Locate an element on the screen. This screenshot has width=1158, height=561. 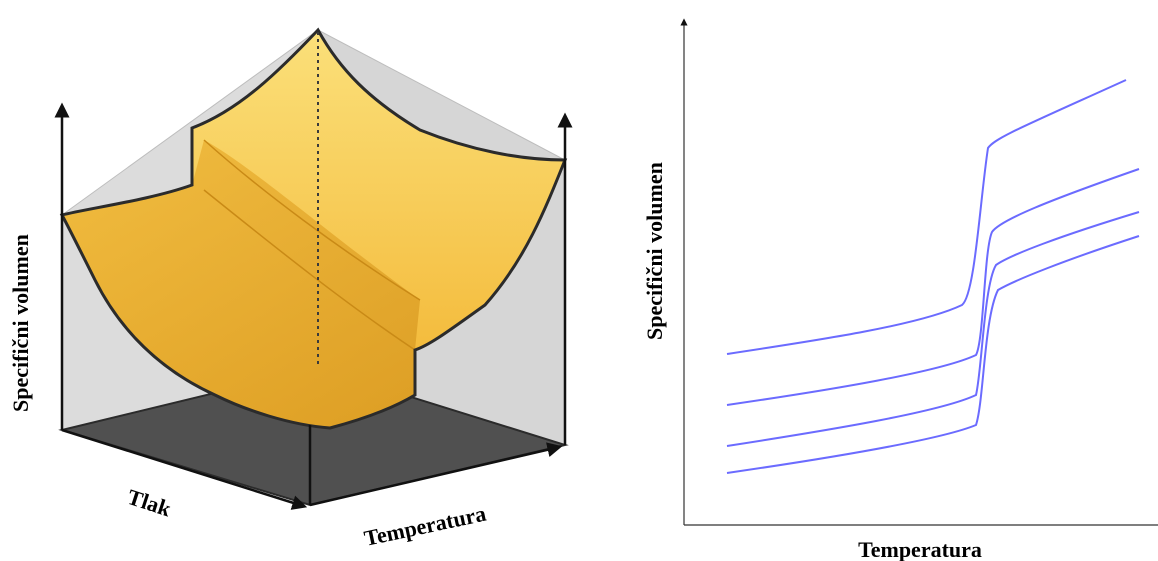
surface-transition-curve-upper is located at coordinates (312, 220).